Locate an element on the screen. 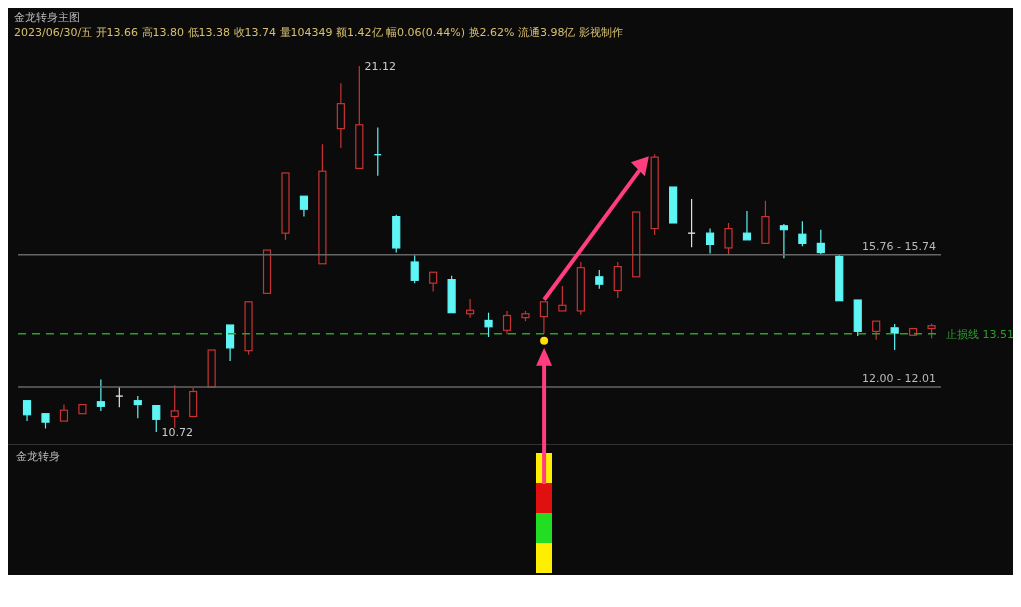  annotation: 21.12 is located at coordinates (380, 66).